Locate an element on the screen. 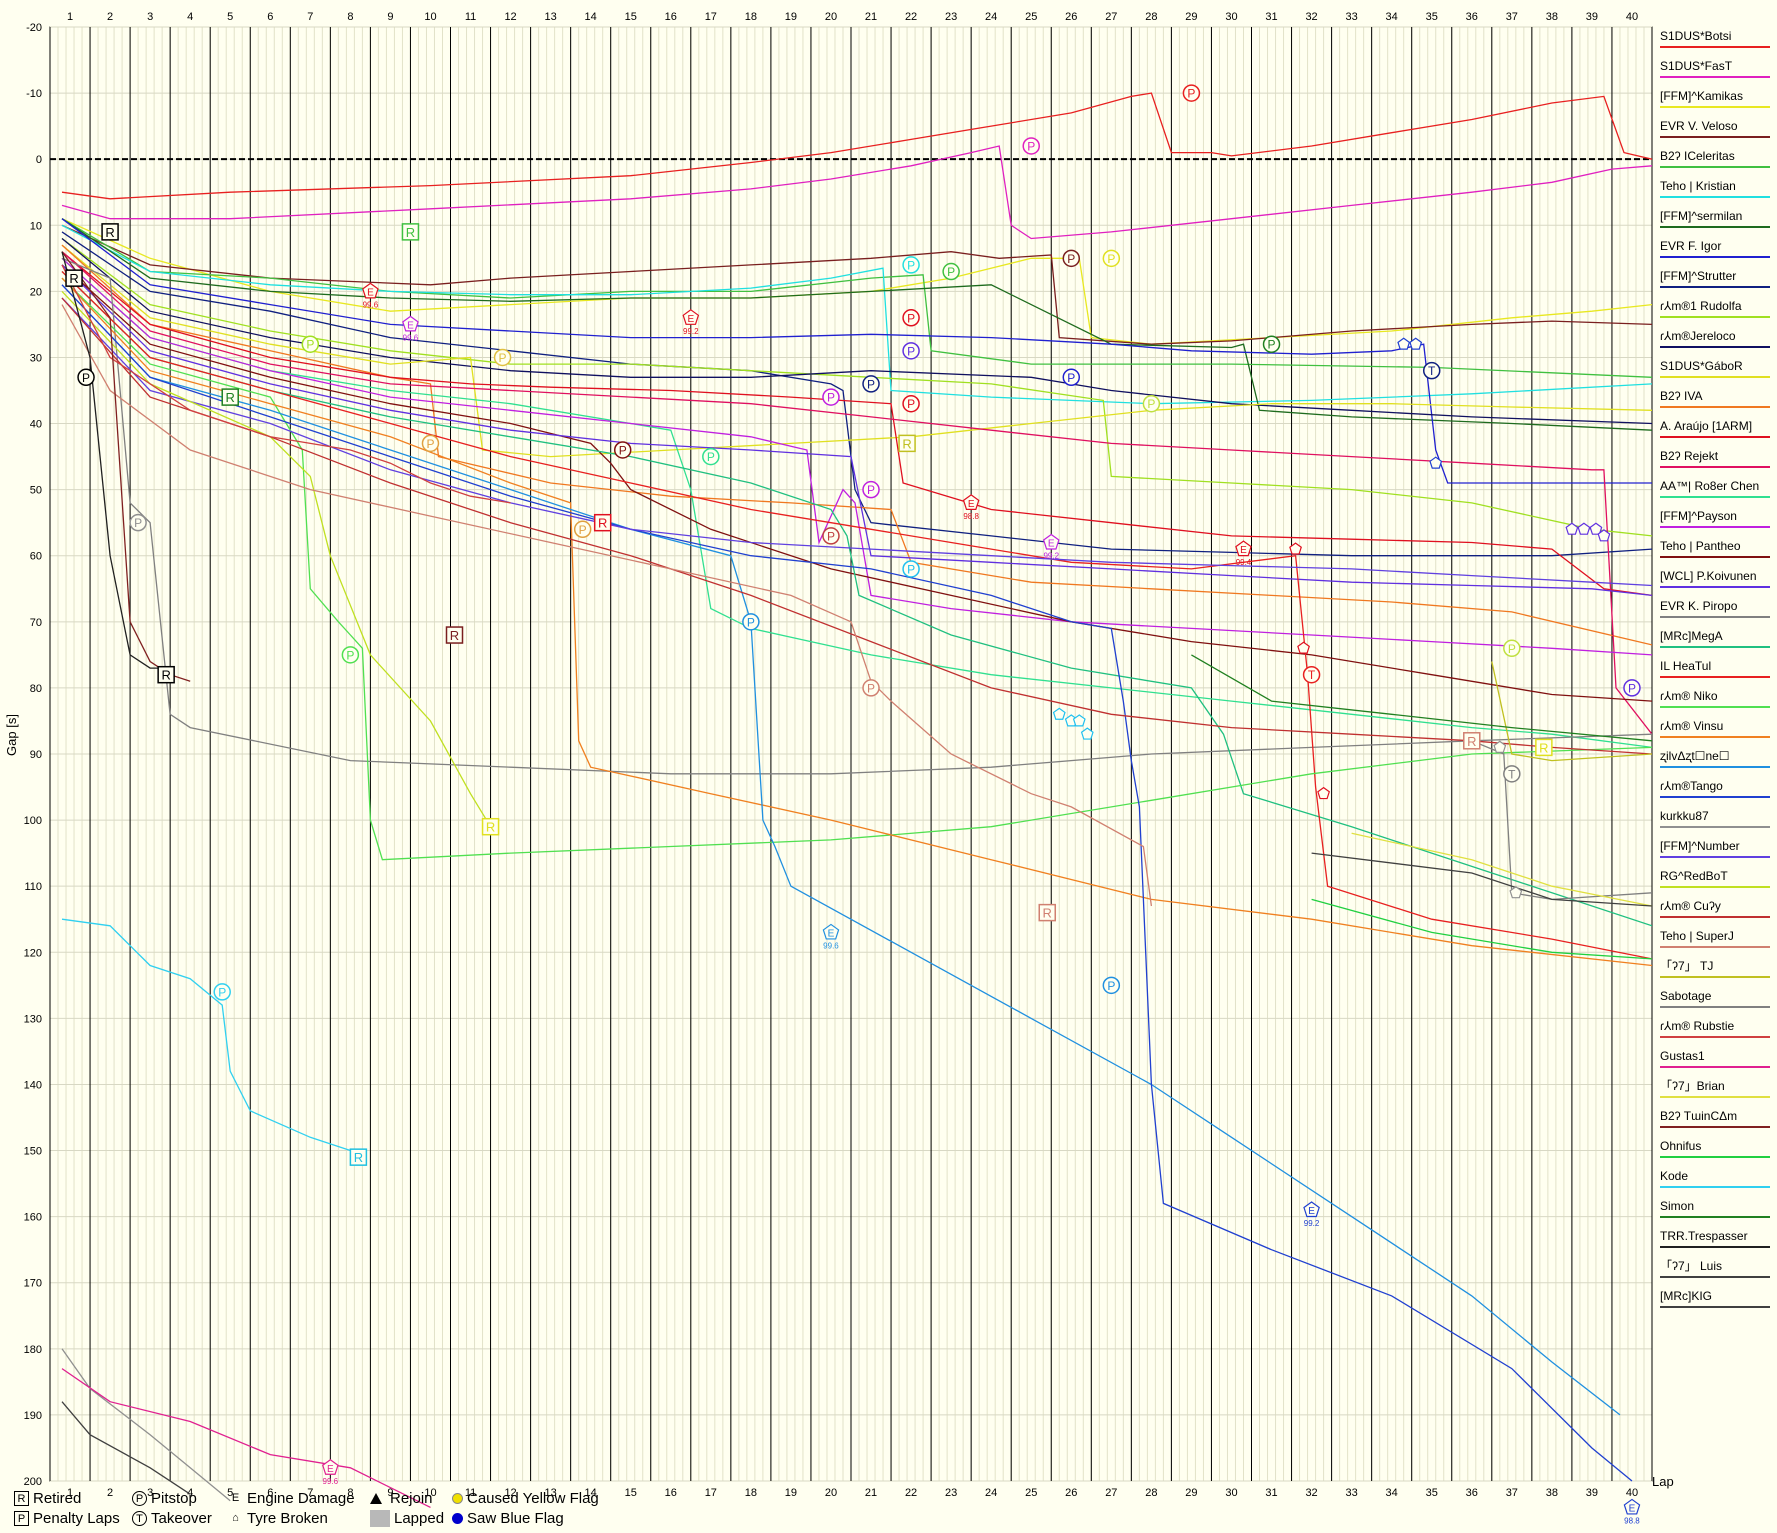 Image resolution: width=1777 pixels, height=1533 pixels. x-tick-label-top: 36 is located at coordinates (1472, 17).